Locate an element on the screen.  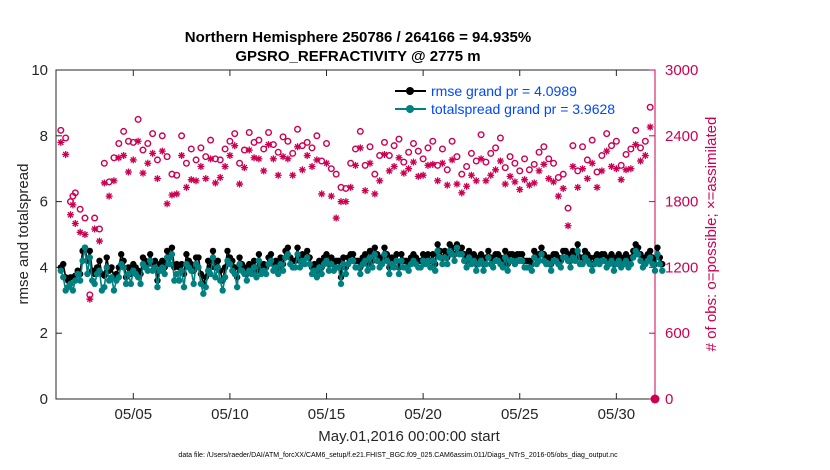
series-lines is located at coordinates (361, 269).